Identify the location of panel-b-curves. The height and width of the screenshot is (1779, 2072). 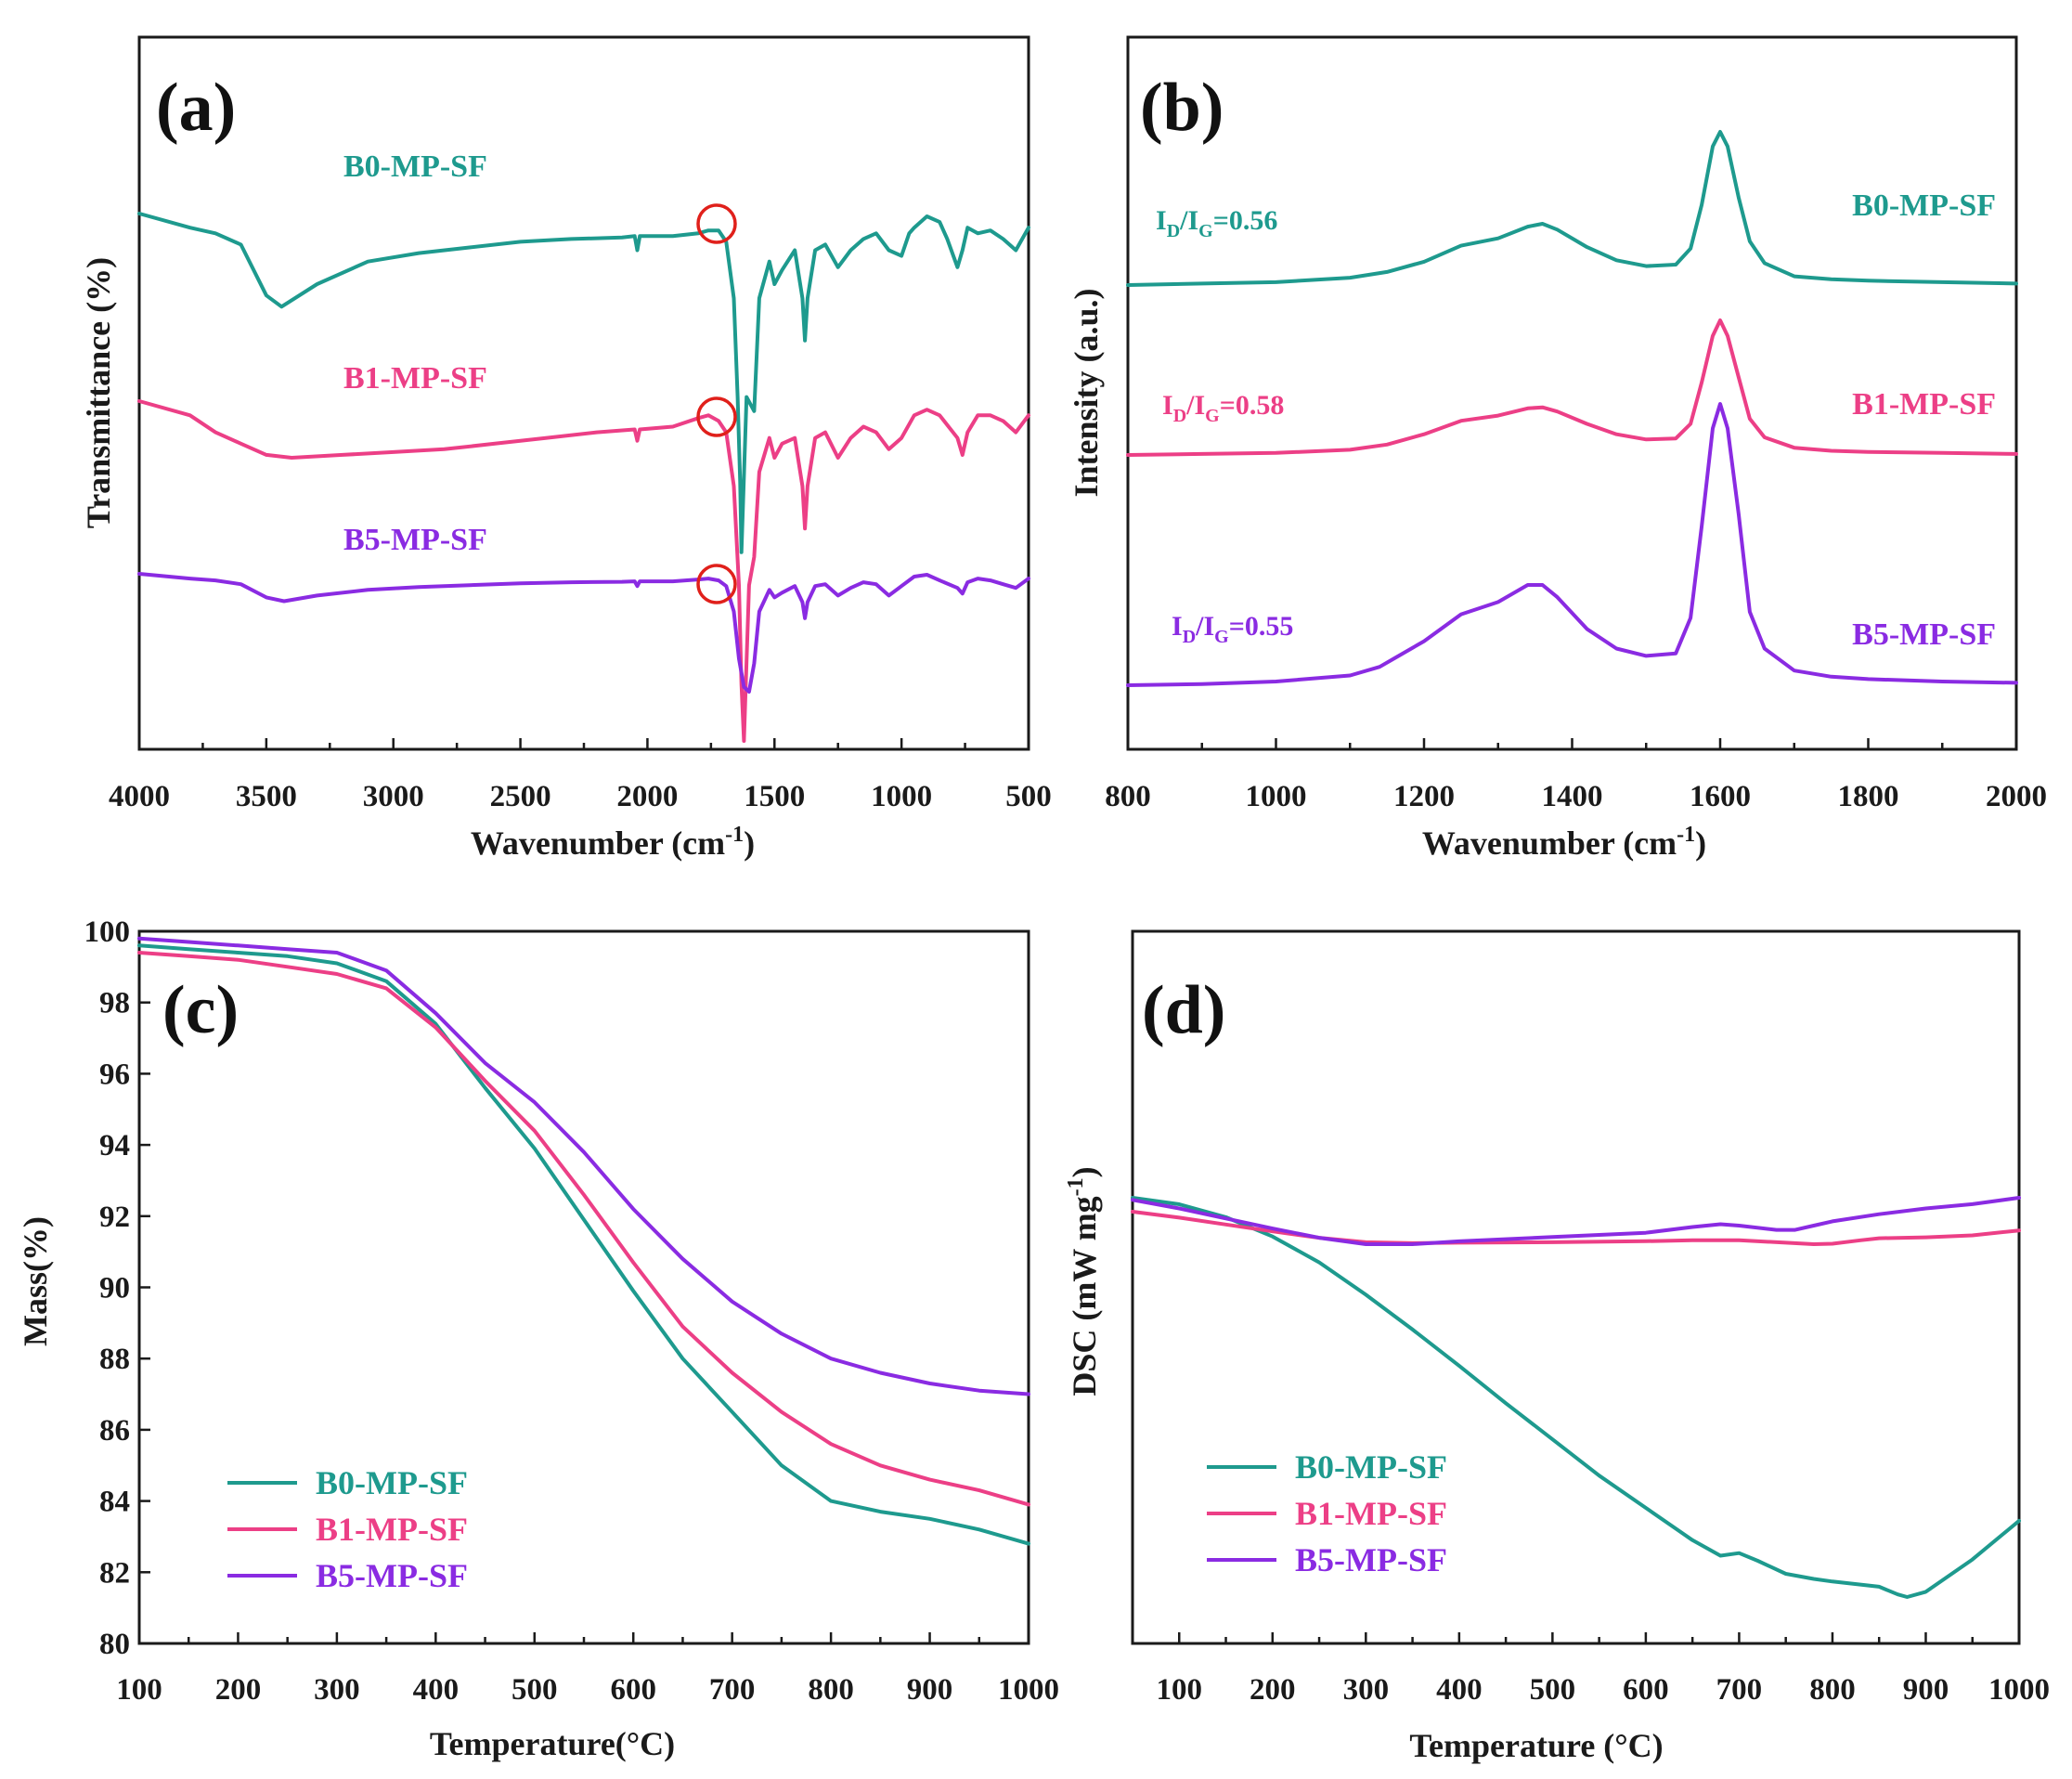
(1572, 408).